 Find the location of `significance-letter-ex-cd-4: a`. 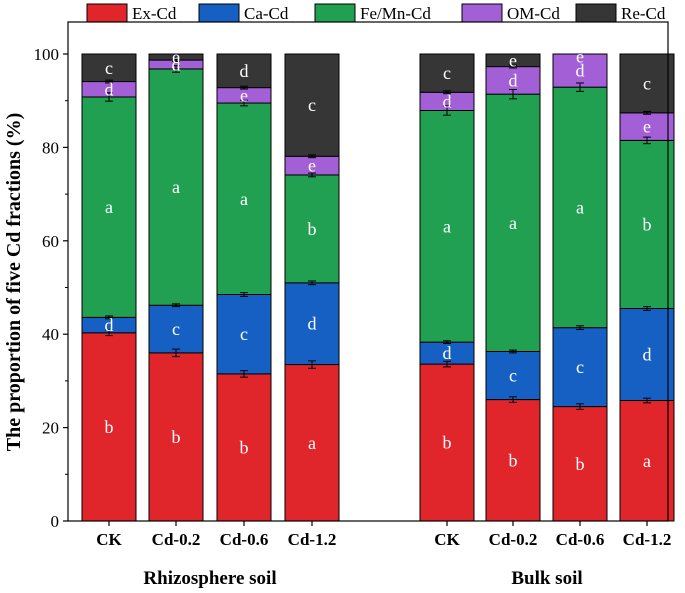

significance-letter-ex-cd-4: a is located at coordinates (312, 443).